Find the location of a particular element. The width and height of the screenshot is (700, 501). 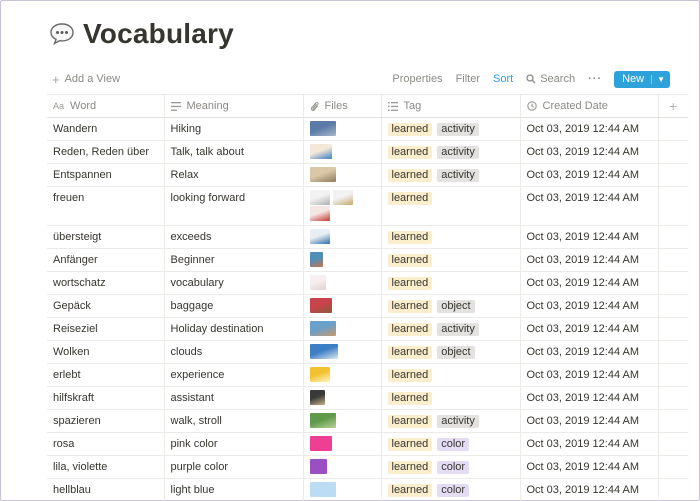

word-cell: freuen is located at coordinates (105, 206).